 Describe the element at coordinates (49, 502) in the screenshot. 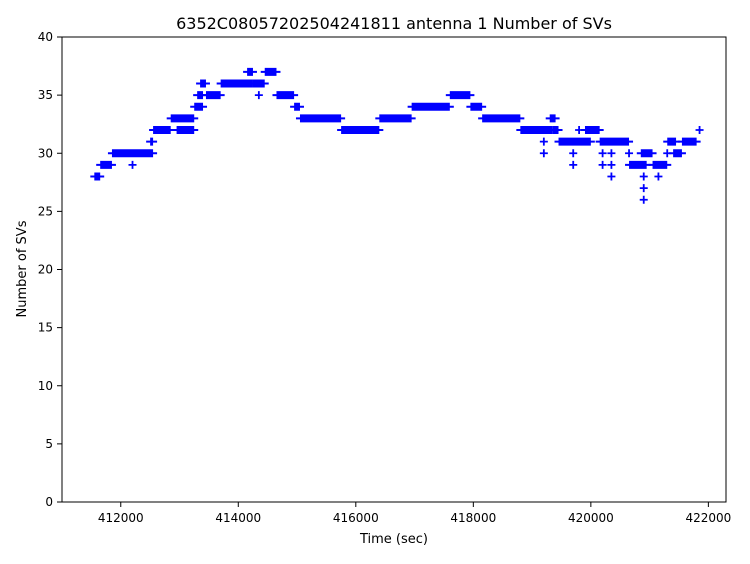

I see `y-tick-label: 0` at that location.